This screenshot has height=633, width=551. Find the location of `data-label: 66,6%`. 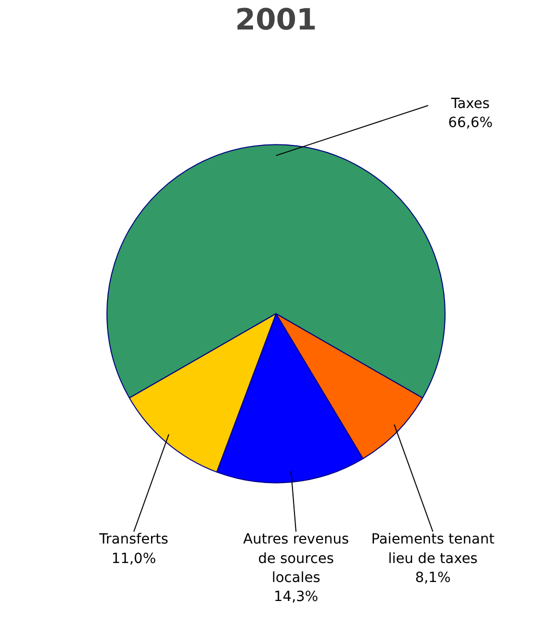

data-label: 66,6% is located at coordinates (470, 123).